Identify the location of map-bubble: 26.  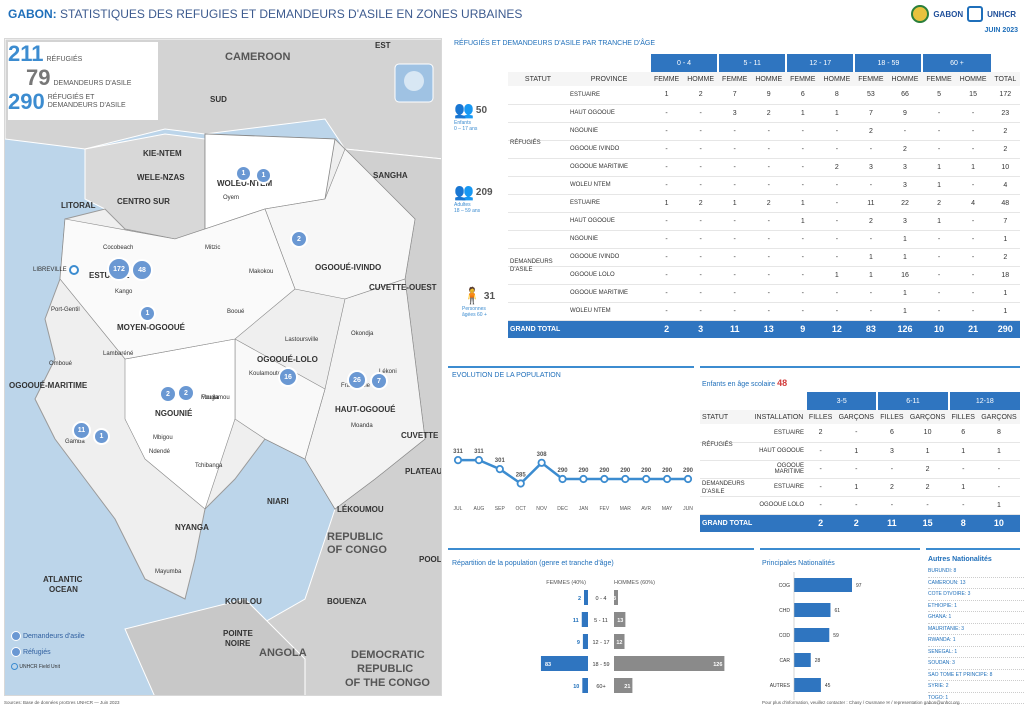
(357, 380).